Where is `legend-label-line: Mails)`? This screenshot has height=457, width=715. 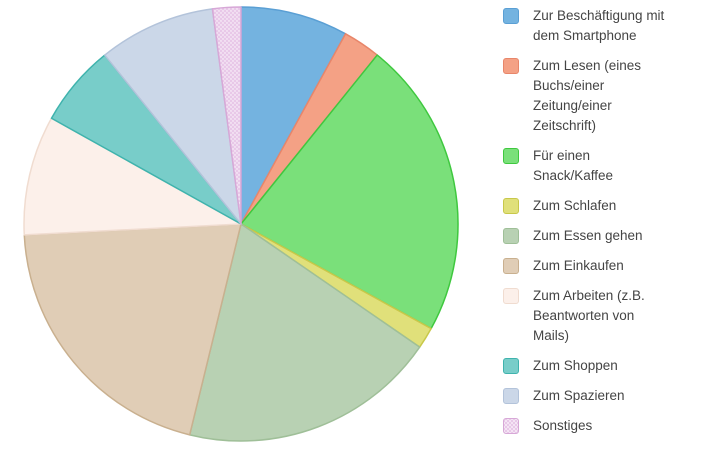
legend-label-line: Mails) is located at coordinates (551, 335).